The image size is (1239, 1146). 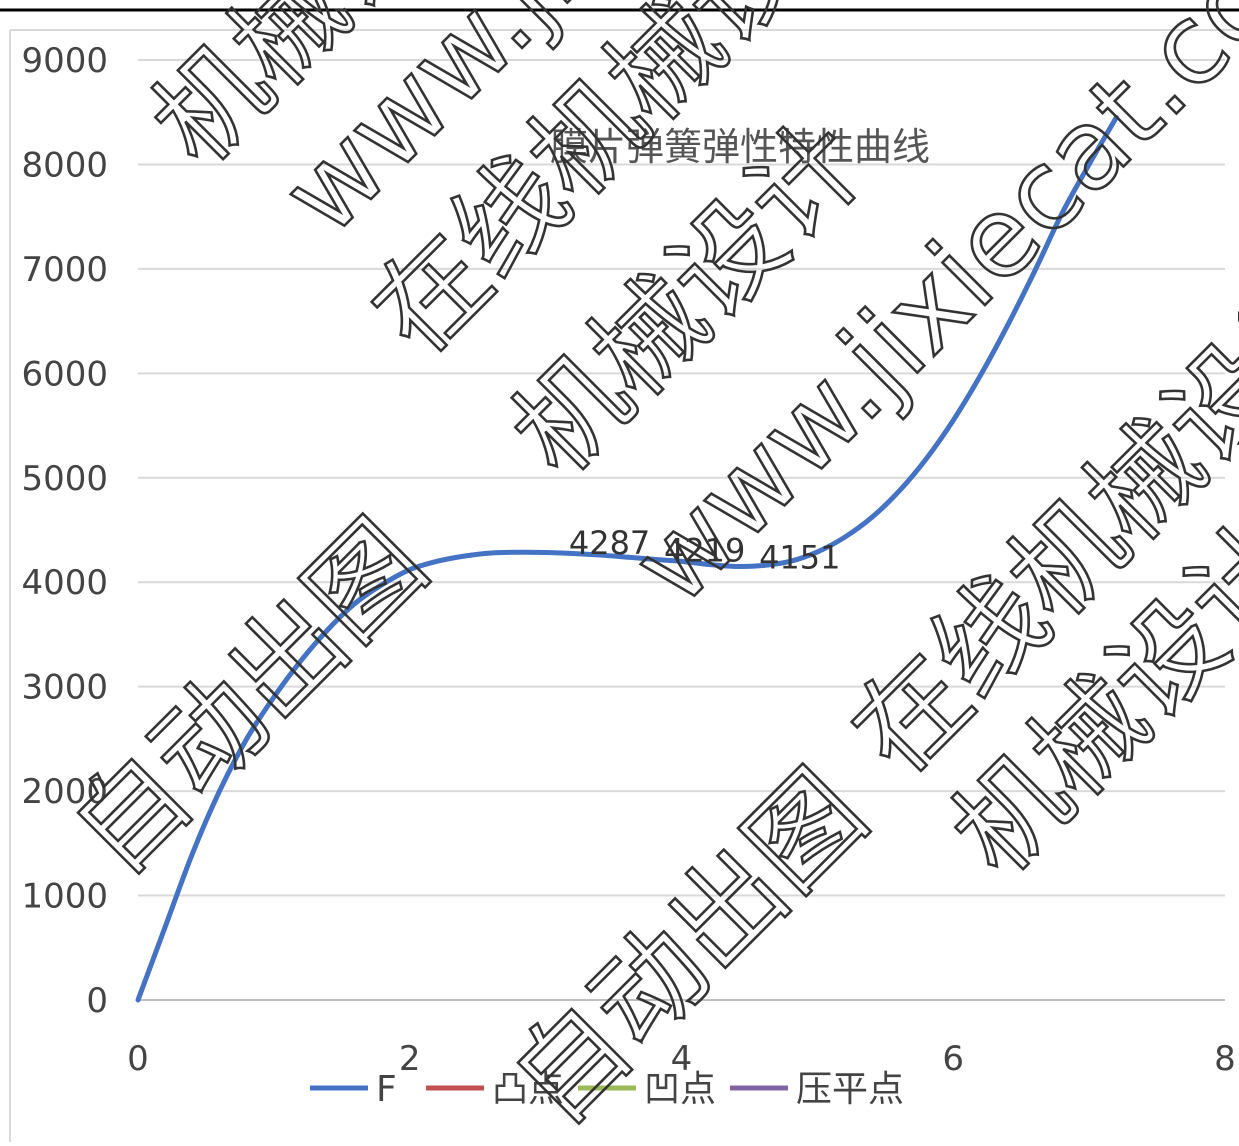 What do you see at coordinates (138, 1059) in the screenshot?
I see `x-tick-label: 0` at bounding box center [138, 1059].